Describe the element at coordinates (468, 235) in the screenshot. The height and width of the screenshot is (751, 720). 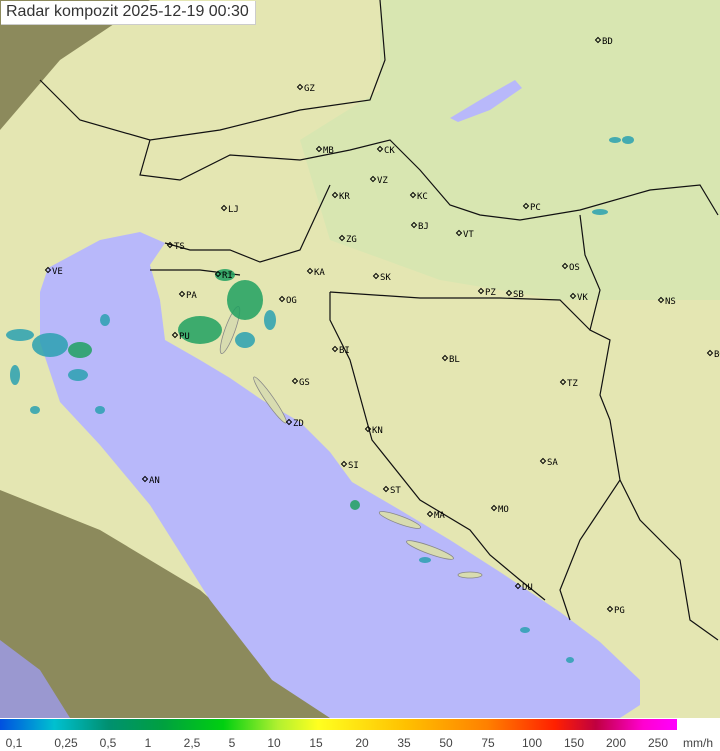
I see `city-label: VT` at that location.